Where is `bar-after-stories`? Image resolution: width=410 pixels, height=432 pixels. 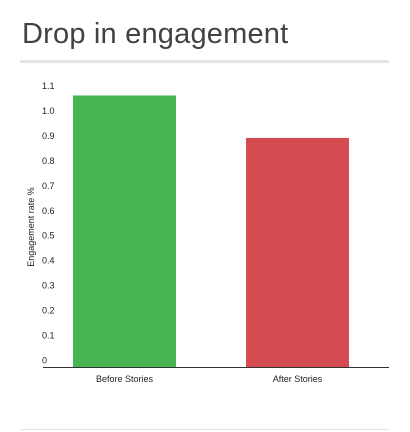
bar-after-stories is located at coordinates (297, 252).